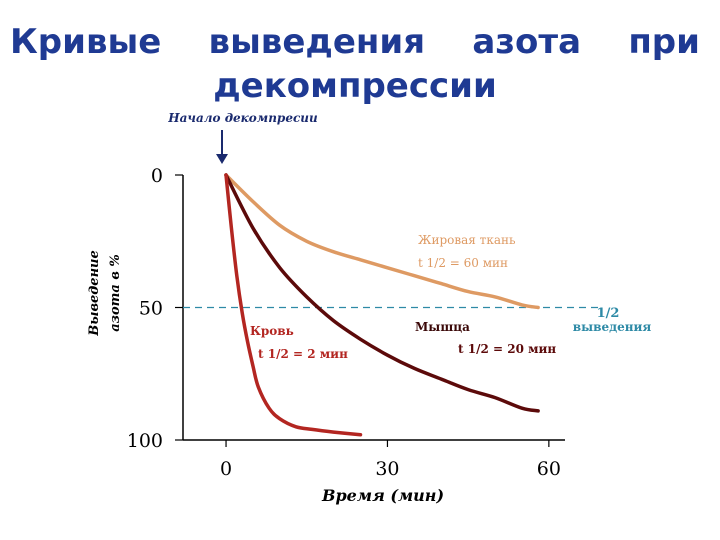 The width and height of the screenshot is (720, 540). I want to click on series-line-blood, so click(293, 305).